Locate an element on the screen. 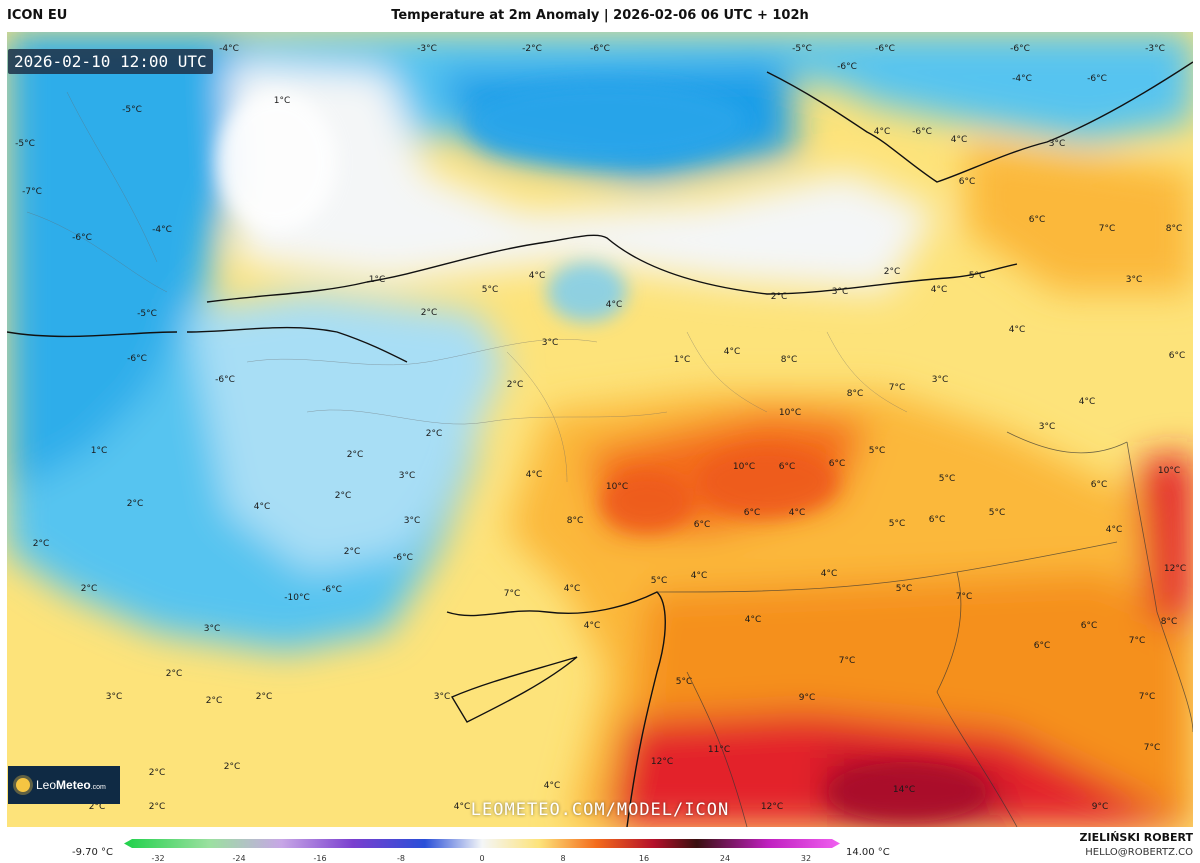 Image resolution: width=1200 pixels, height=863 pixels. valid-time-badge: 2026-02-10 12:00 UTC is located at coordinates (110, 61).